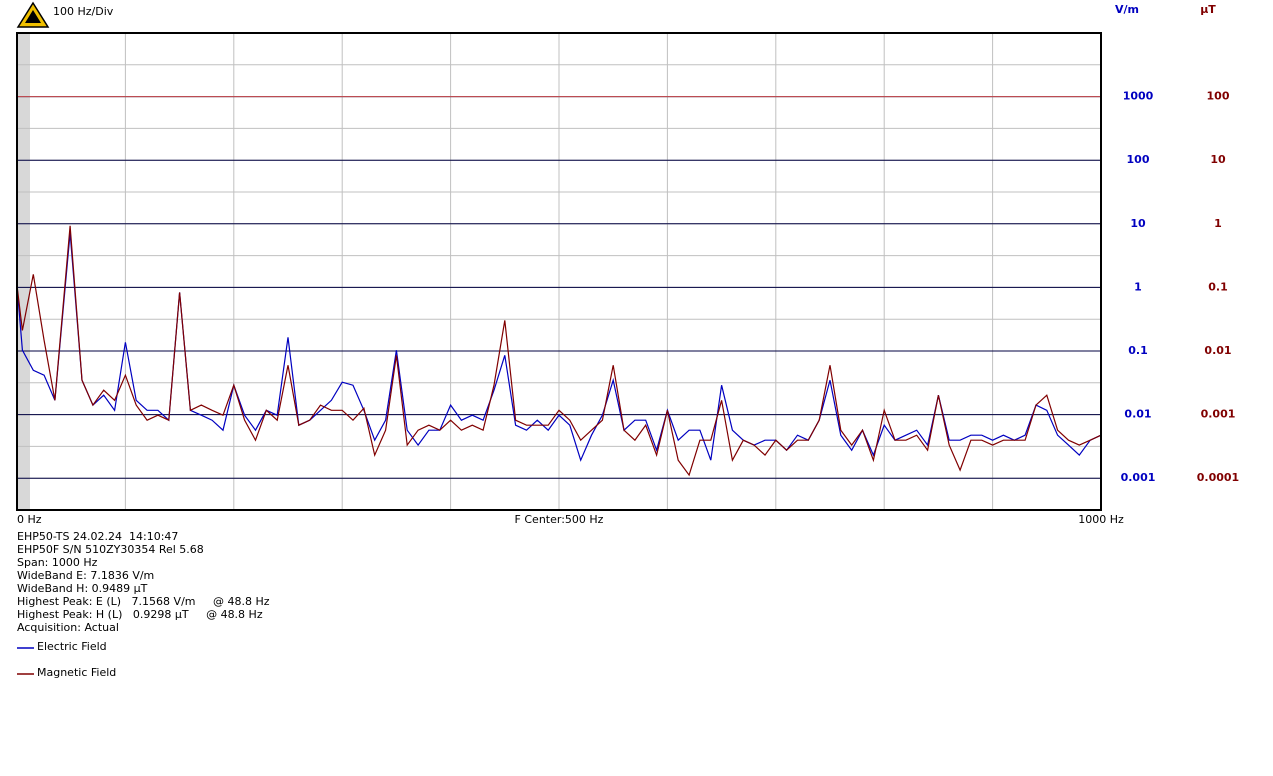 The height and width of the screenshot is (776, 1273). Describe the element at coordinates (1101, 519) in the screenshot. I see `x-tick-label: 1000 Hz` at that location.